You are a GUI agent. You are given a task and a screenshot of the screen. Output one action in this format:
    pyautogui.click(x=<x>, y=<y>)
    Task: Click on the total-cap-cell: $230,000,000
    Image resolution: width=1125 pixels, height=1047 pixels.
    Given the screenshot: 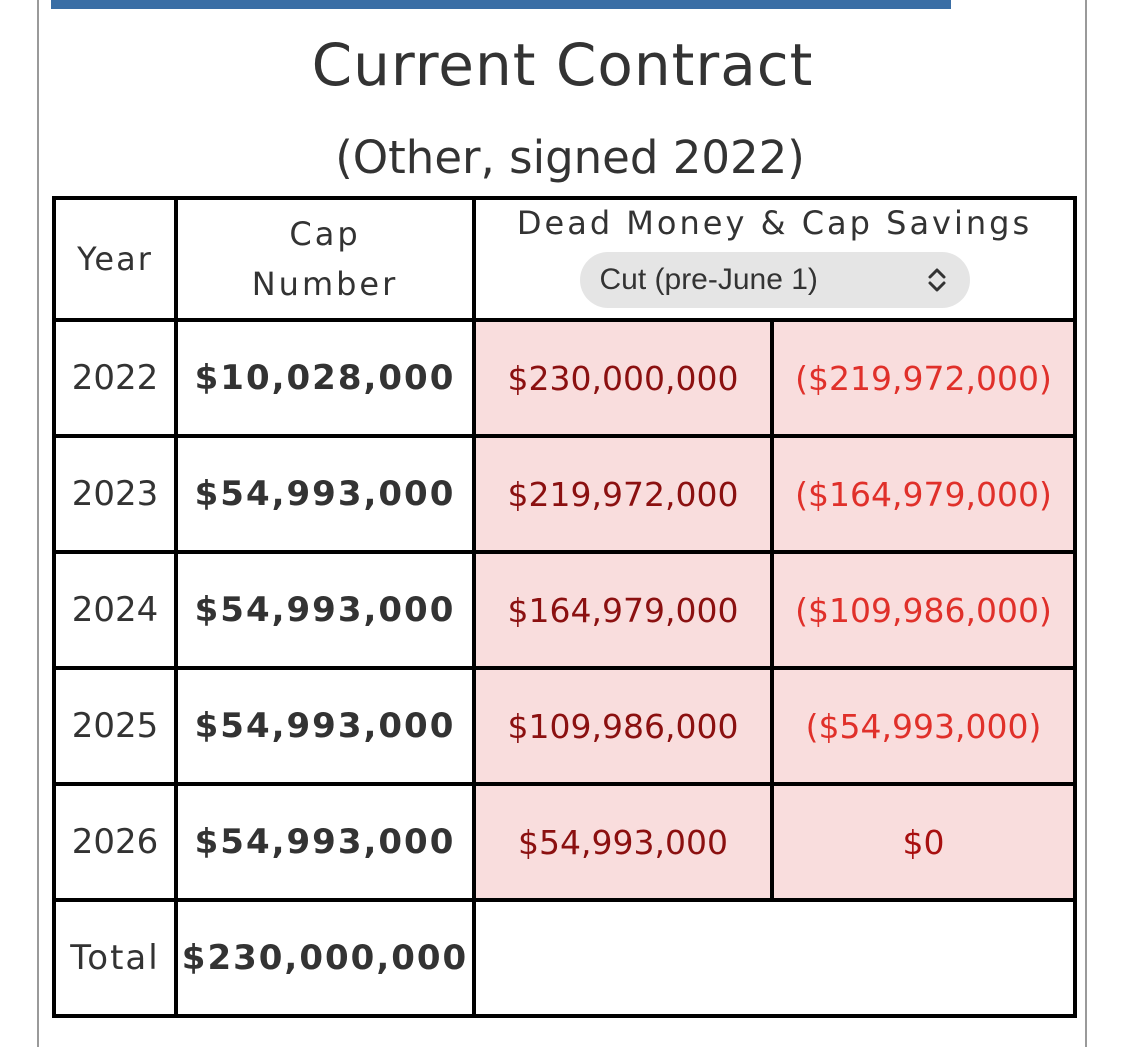 What is the action you would take?
    pyautogui.click(x=325, y=958)
    